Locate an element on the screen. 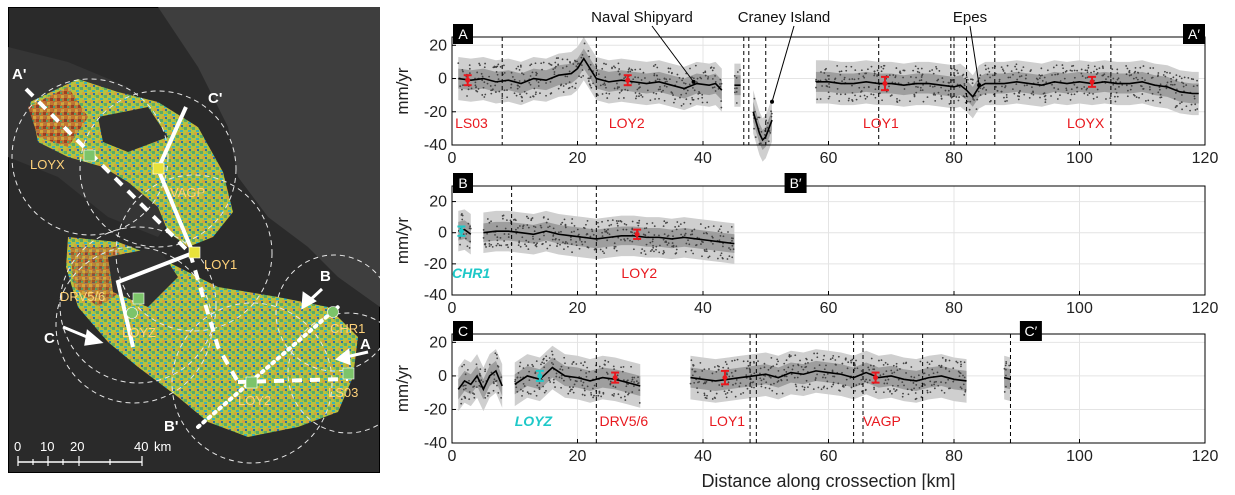 Image resolution: width=1235 pixels, height=495 pixels. annotation-arrowhead is located at coordinates (979, 85).